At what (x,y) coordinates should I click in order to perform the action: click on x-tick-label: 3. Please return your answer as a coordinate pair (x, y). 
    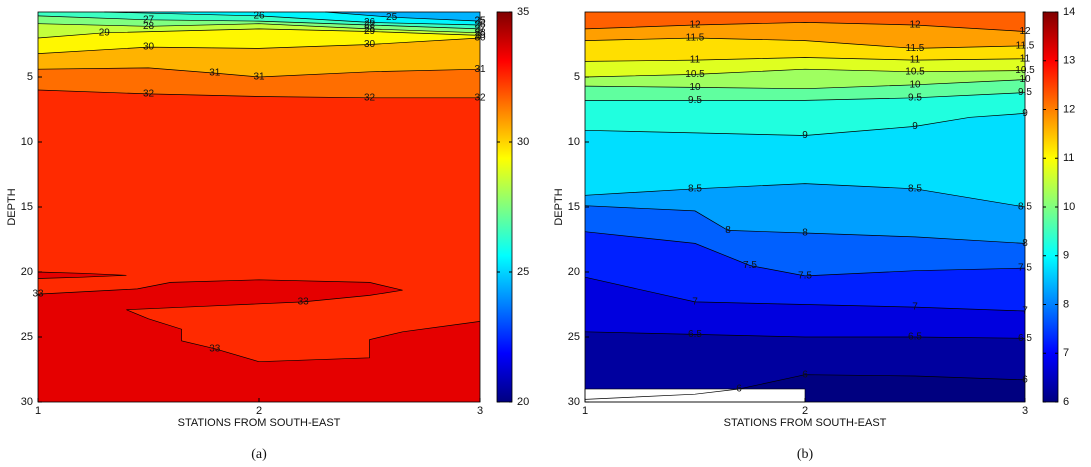
    Looking at the image, I should click on (1025, 411).